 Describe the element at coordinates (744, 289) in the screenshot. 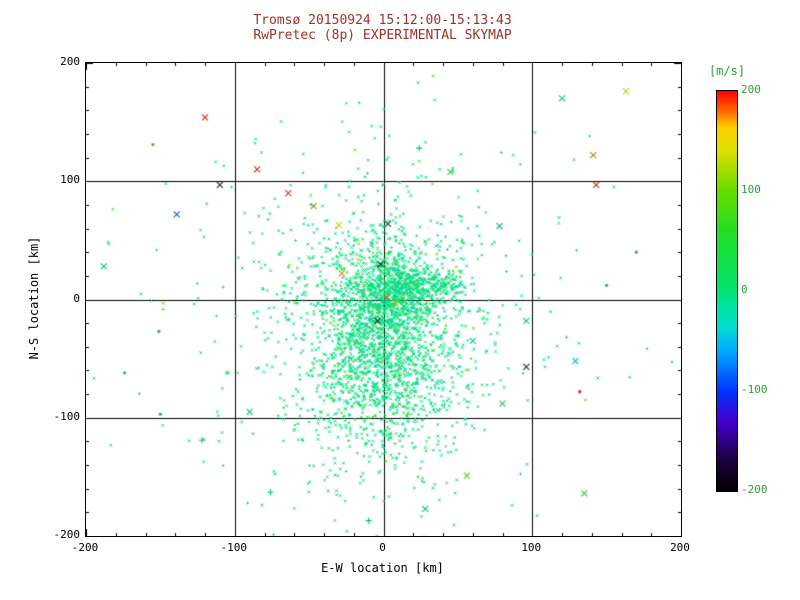

I see `colorbar-tick-label: 0` at that location.